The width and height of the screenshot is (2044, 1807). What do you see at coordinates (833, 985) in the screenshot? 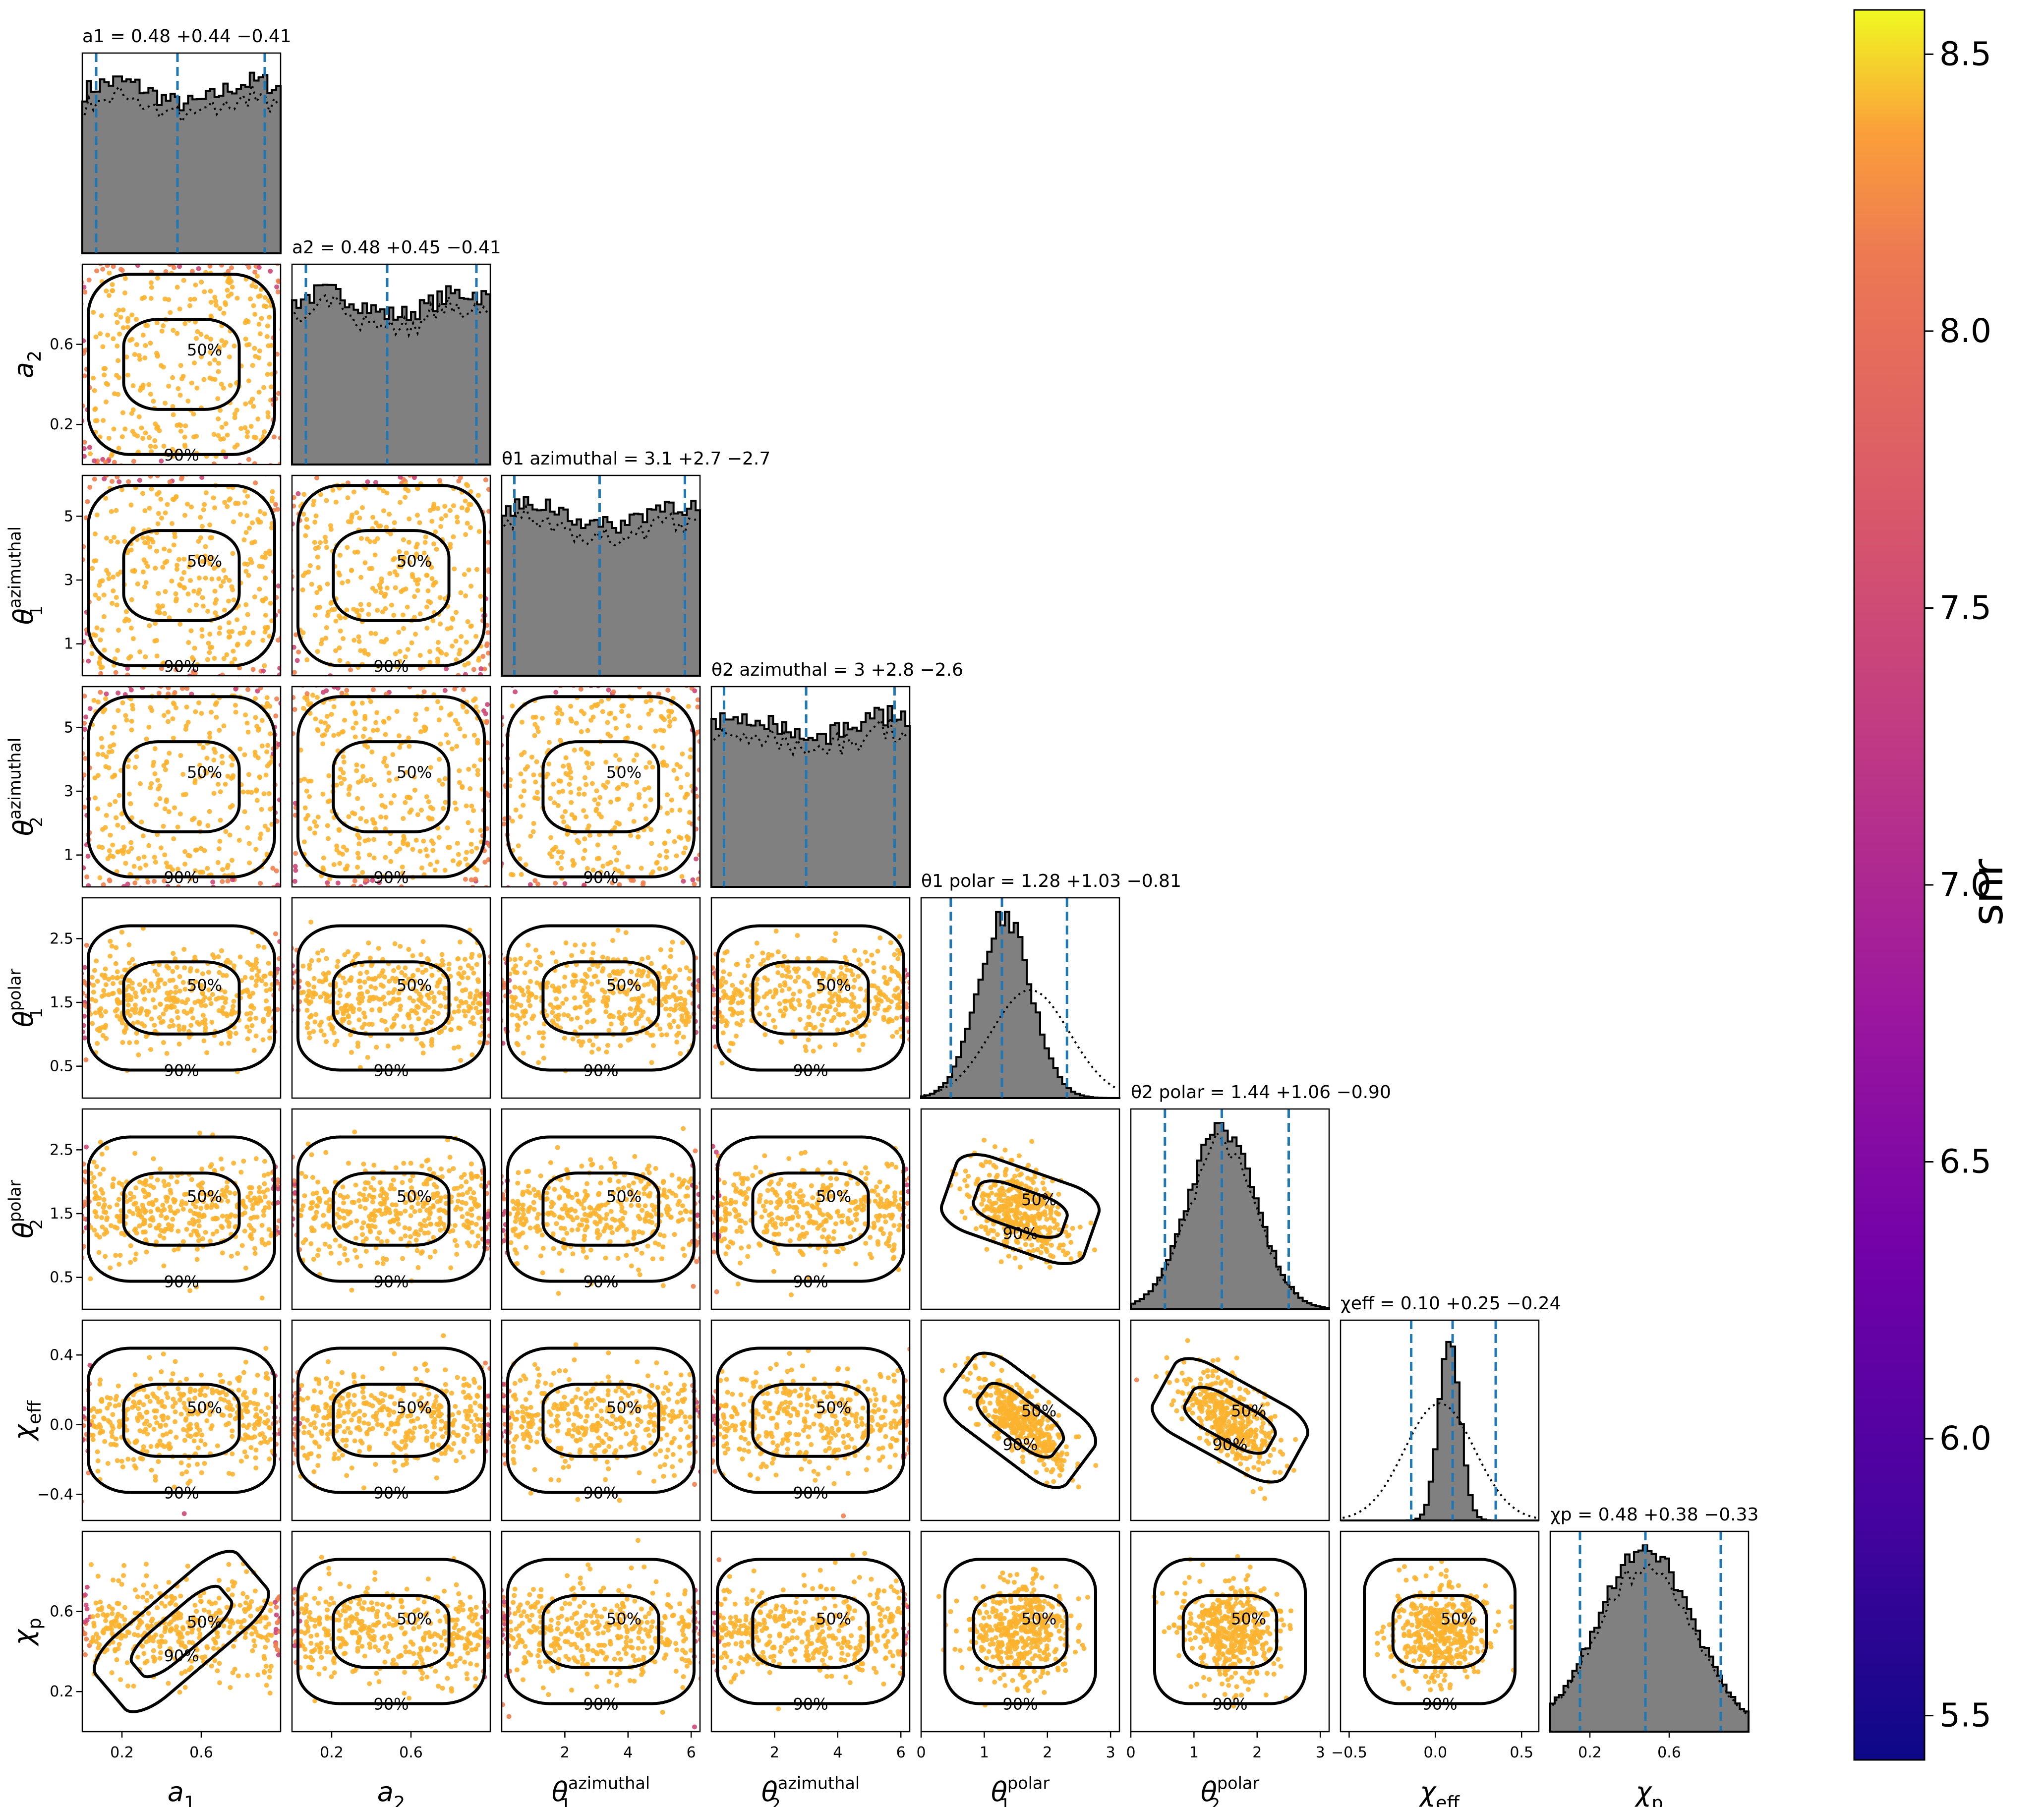
I see `contour-label-50: 50%` at bounding box center [833, 985].